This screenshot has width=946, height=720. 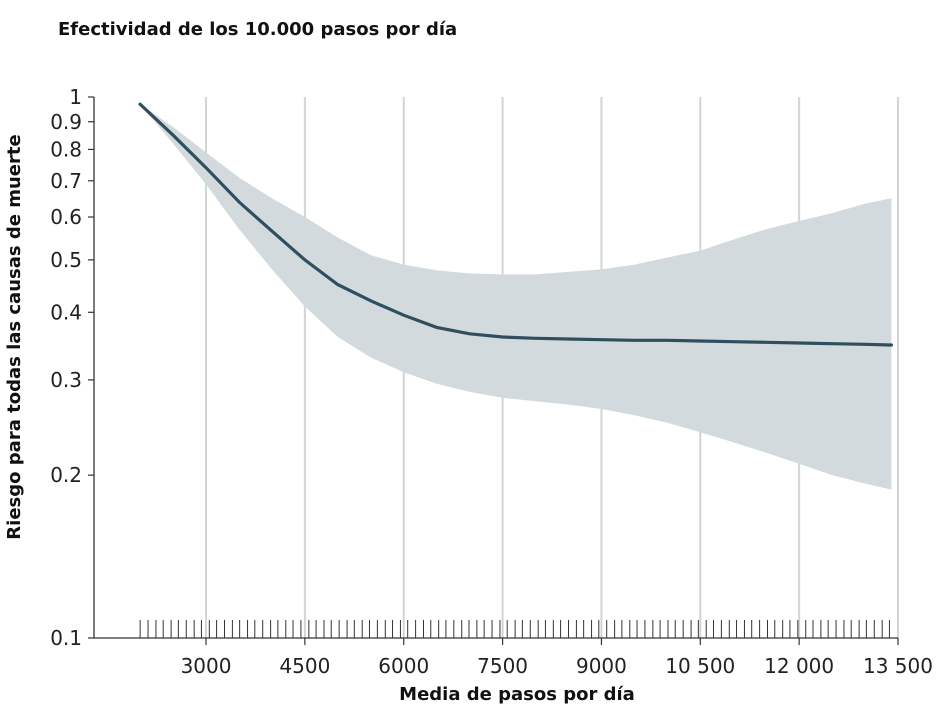 I want to click on x-tick-label: 9000, so click(x=601, y=666).